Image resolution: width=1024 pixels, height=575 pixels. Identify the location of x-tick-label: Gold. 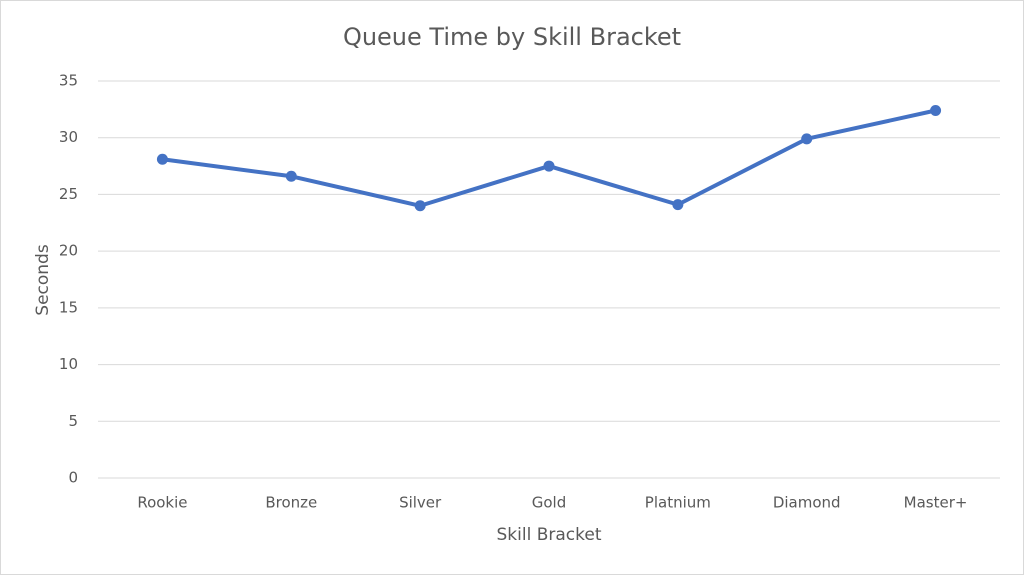
(549, 503).